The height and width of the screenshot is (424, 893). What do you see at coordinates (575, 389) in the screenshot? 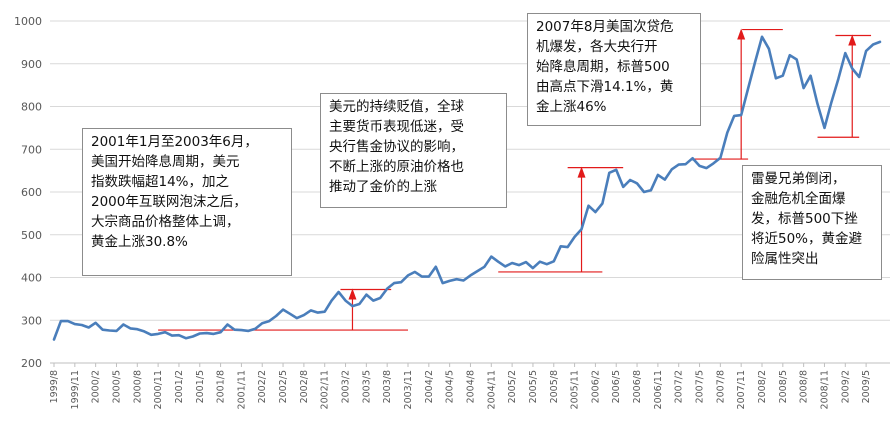
I see `x-tick-label: 2005/11` at bounding box center [575, 389].